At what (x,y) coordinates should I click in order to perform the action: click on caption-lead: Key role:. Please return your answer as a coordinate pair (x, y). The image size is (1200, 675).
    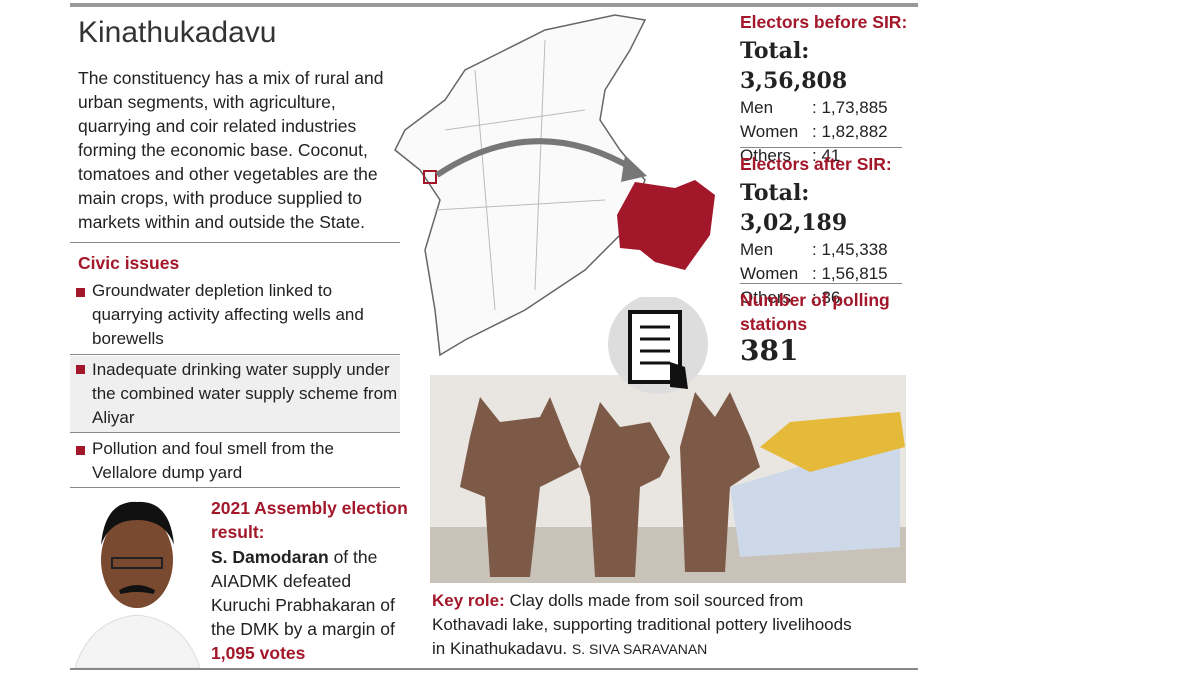
    Looking at the image, I should click on (468, 600).